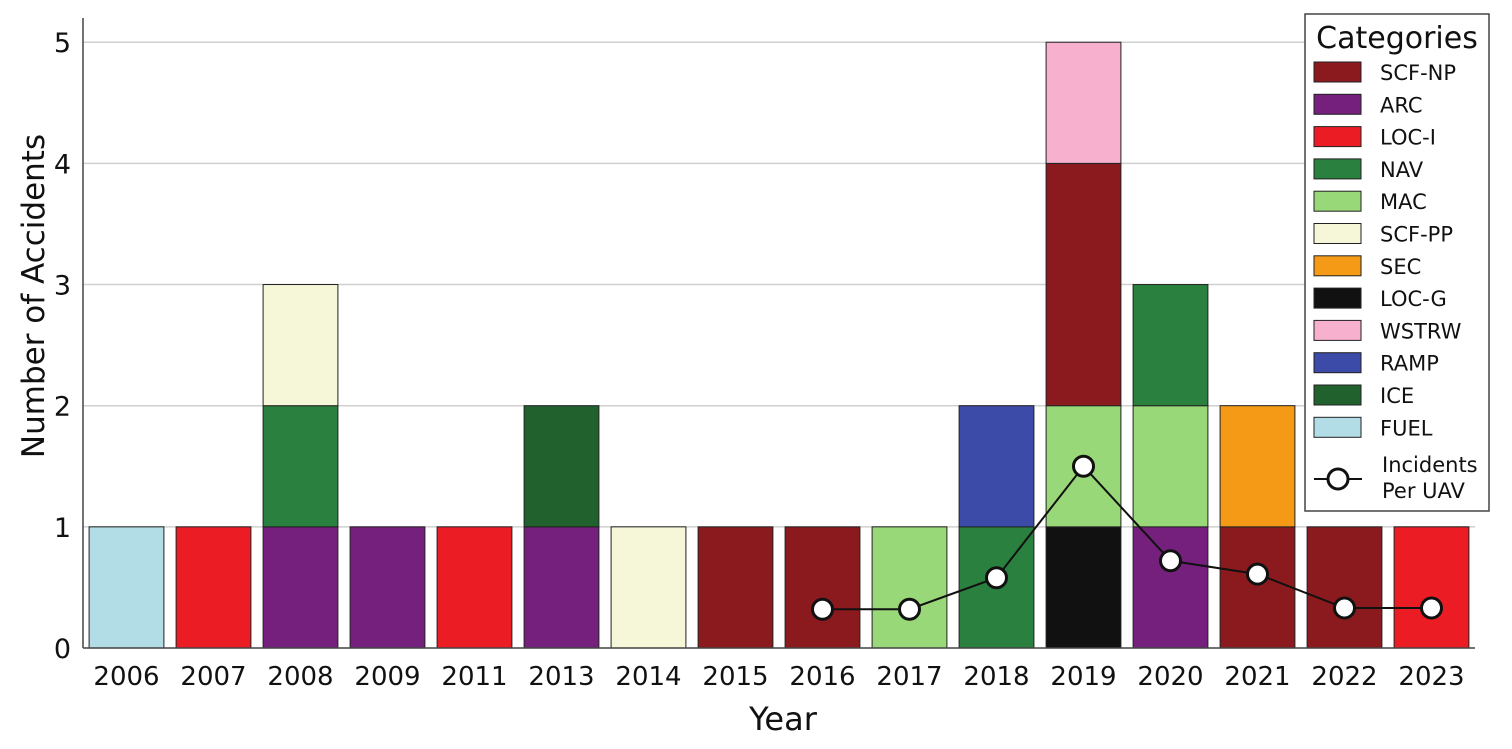 This screenshot has height=749, width=1512. Describe the element at coordinates (1402, 170) in the screenshot. I see `legend-label-nav: NAV` at that location.